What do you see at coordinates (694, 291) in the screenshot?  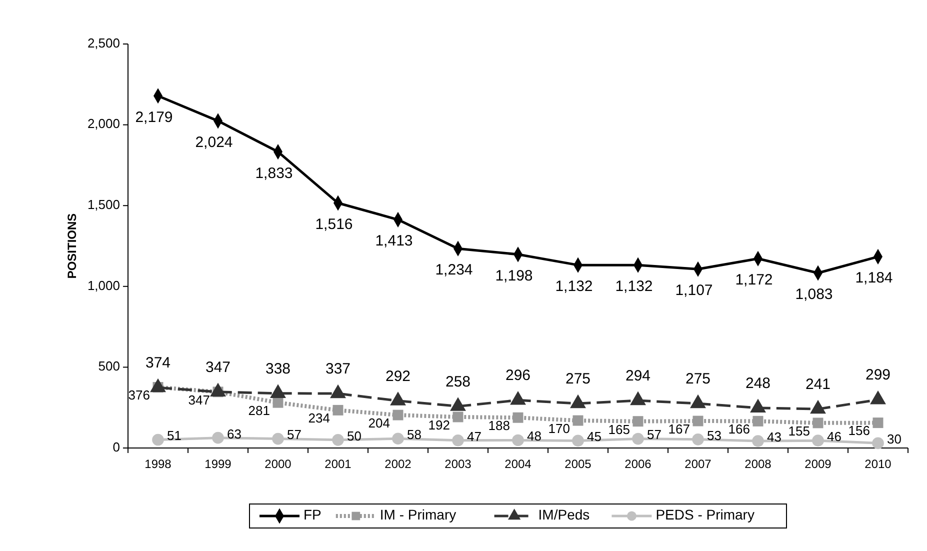 I see `data-label: 1,107` at bounding box center [694, 291].